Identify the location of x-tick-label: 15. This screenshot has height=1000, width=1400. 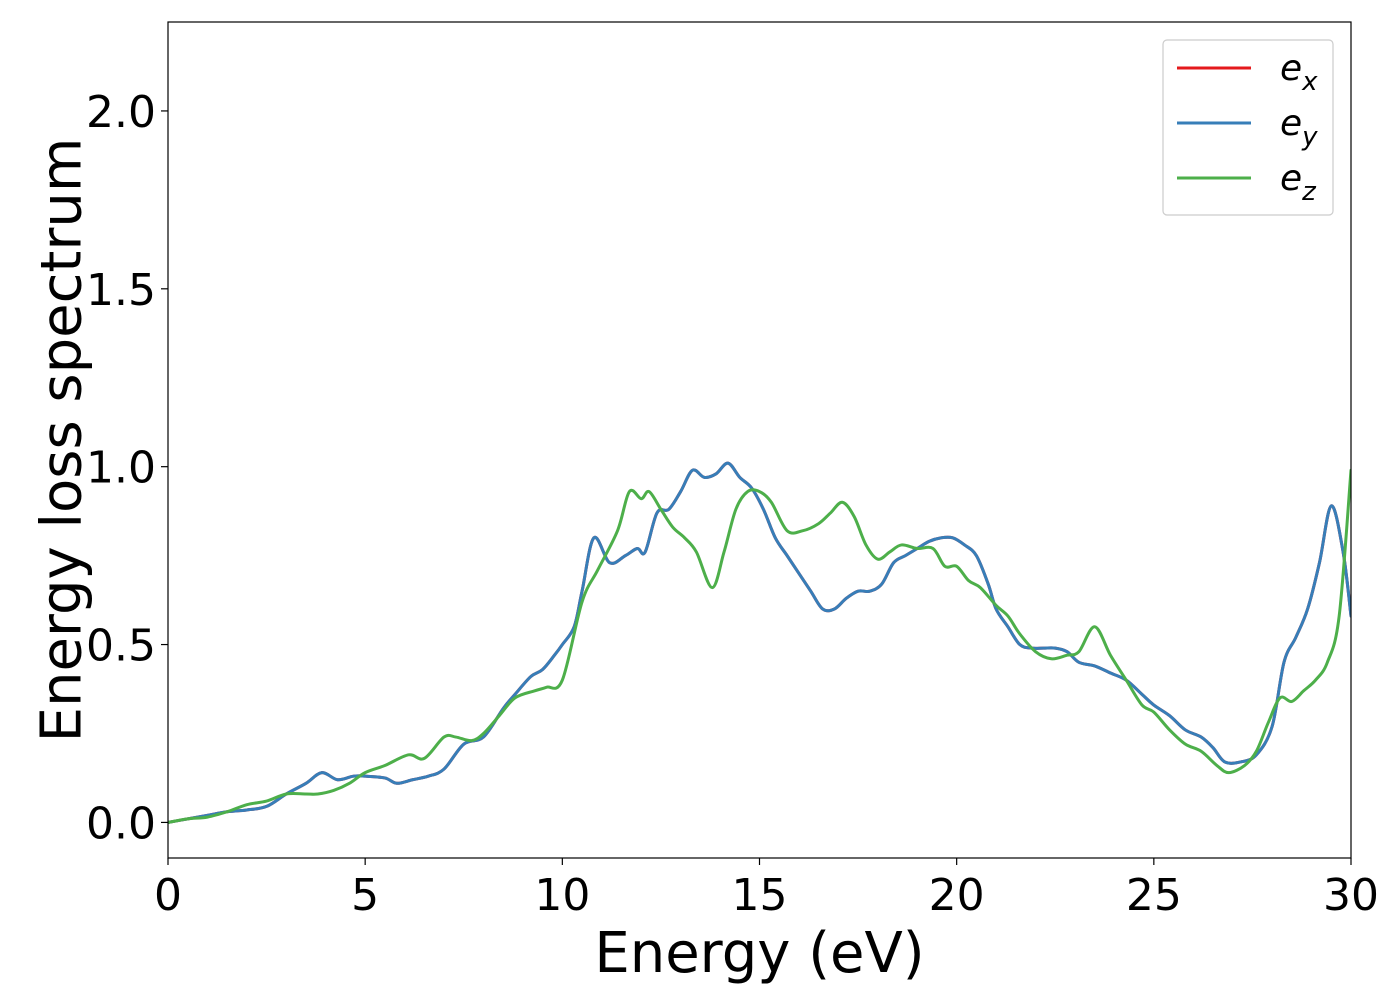
(760, 895).